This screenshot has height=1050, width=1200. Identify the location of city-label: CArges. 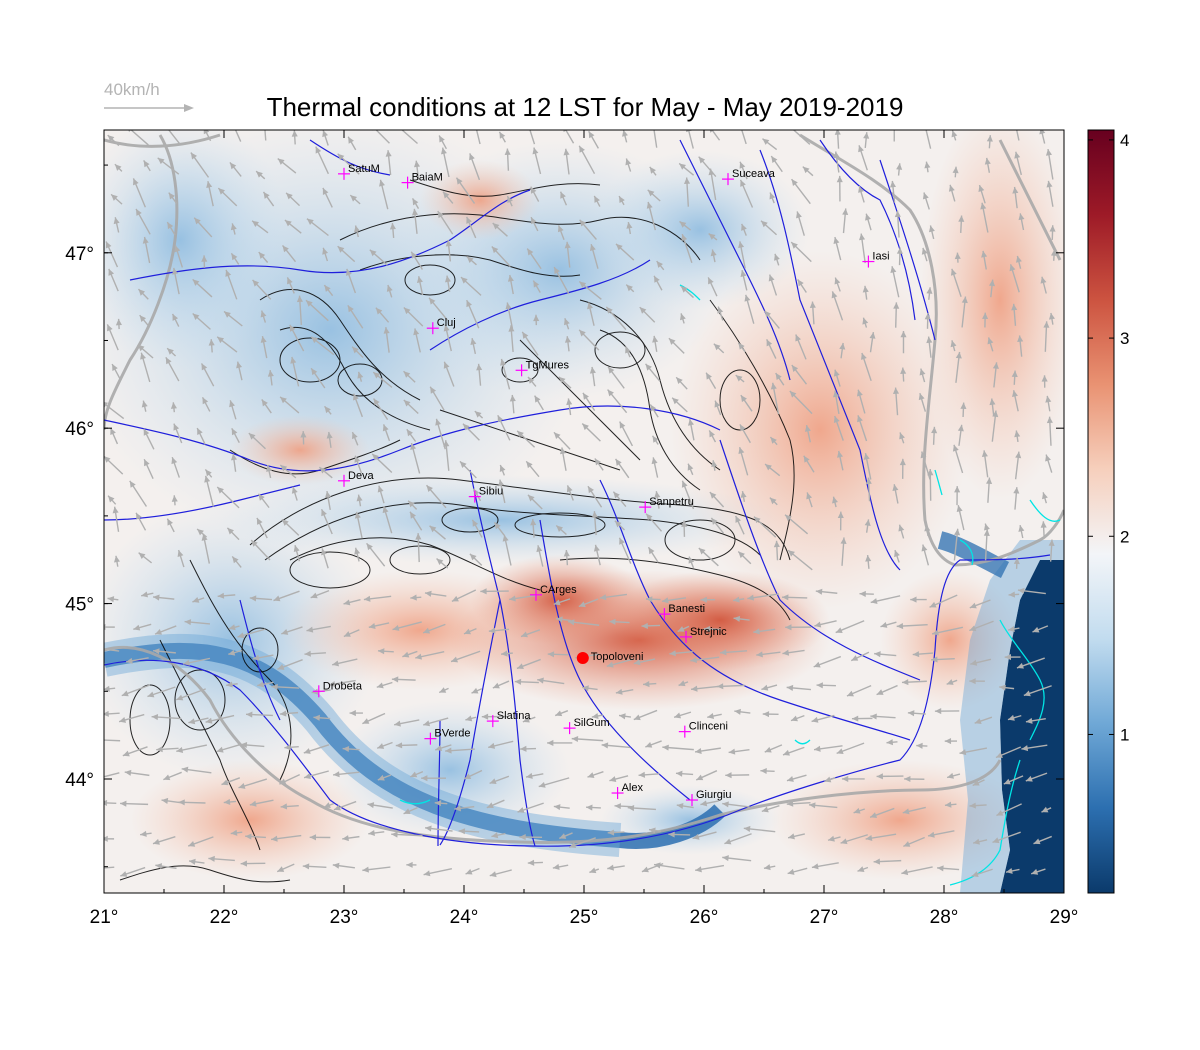
(558, 590).